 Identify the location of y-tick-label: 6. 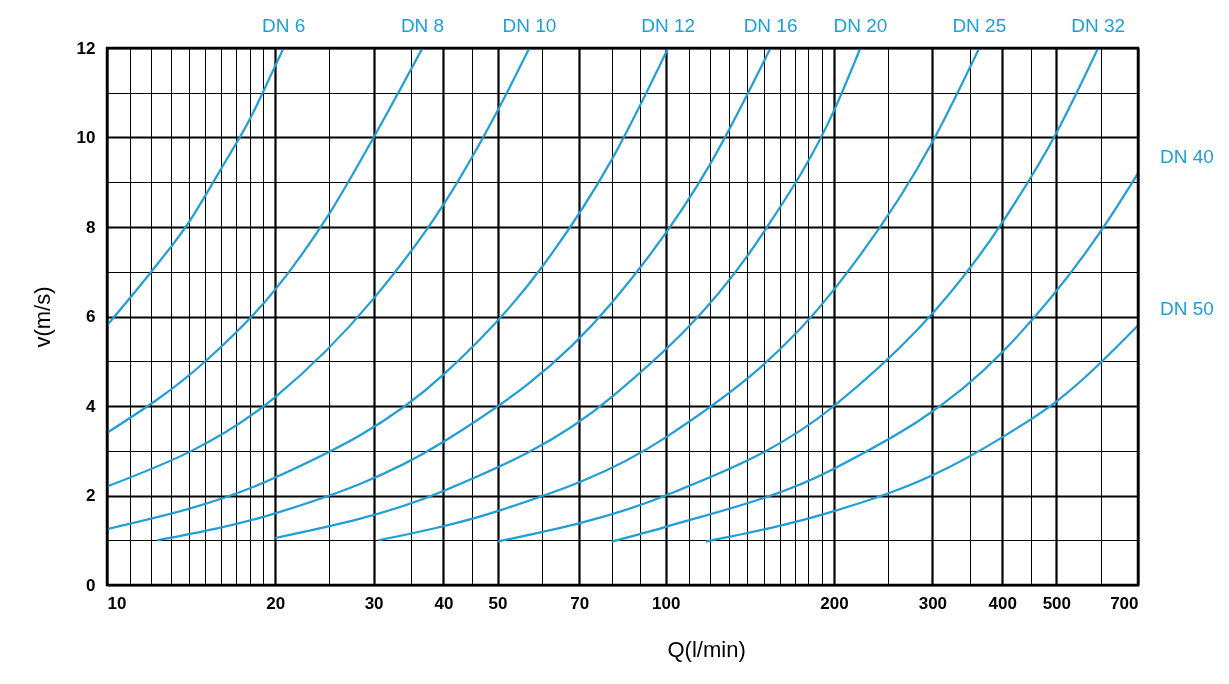
(91, 316).